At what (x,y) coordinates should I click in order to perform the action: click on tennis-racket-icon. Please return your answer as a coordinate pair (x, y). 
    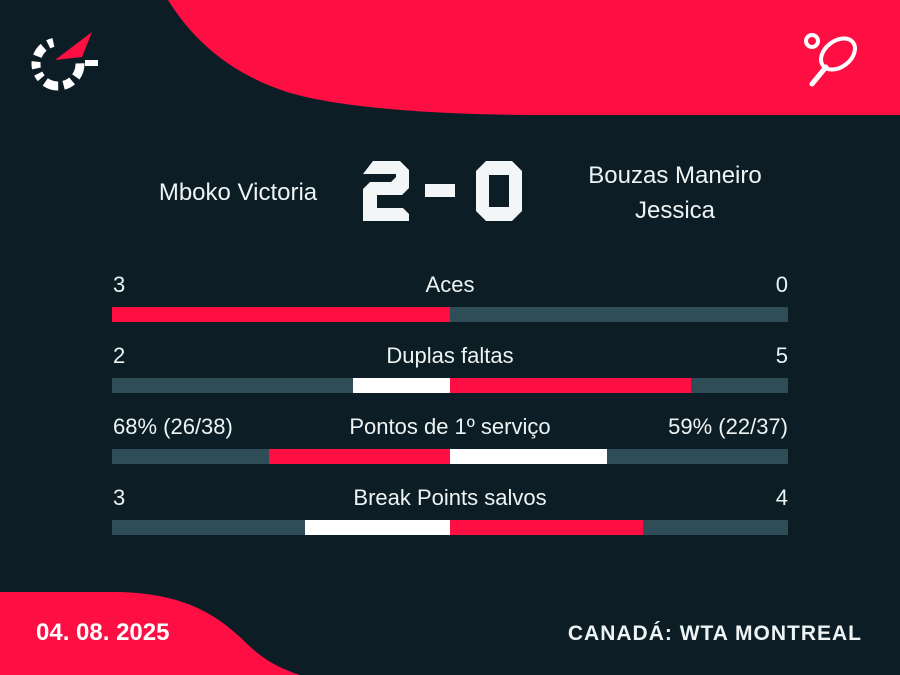
    Looking at the image, I should click on (830, 60).